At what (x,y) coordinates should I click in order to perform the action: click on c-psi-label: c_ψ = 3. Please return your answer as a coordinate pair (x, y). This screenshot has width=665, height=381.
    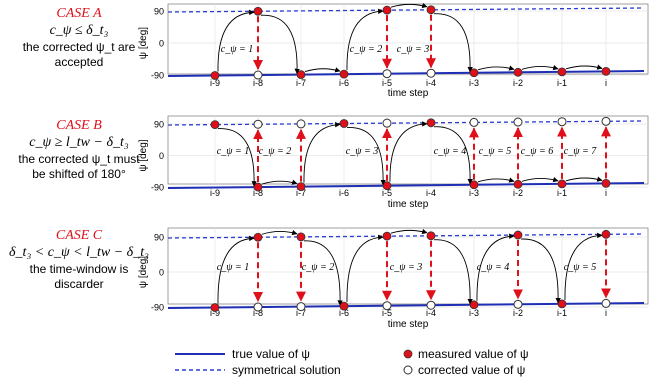
    Looking at the image, I should click on (362, 151).